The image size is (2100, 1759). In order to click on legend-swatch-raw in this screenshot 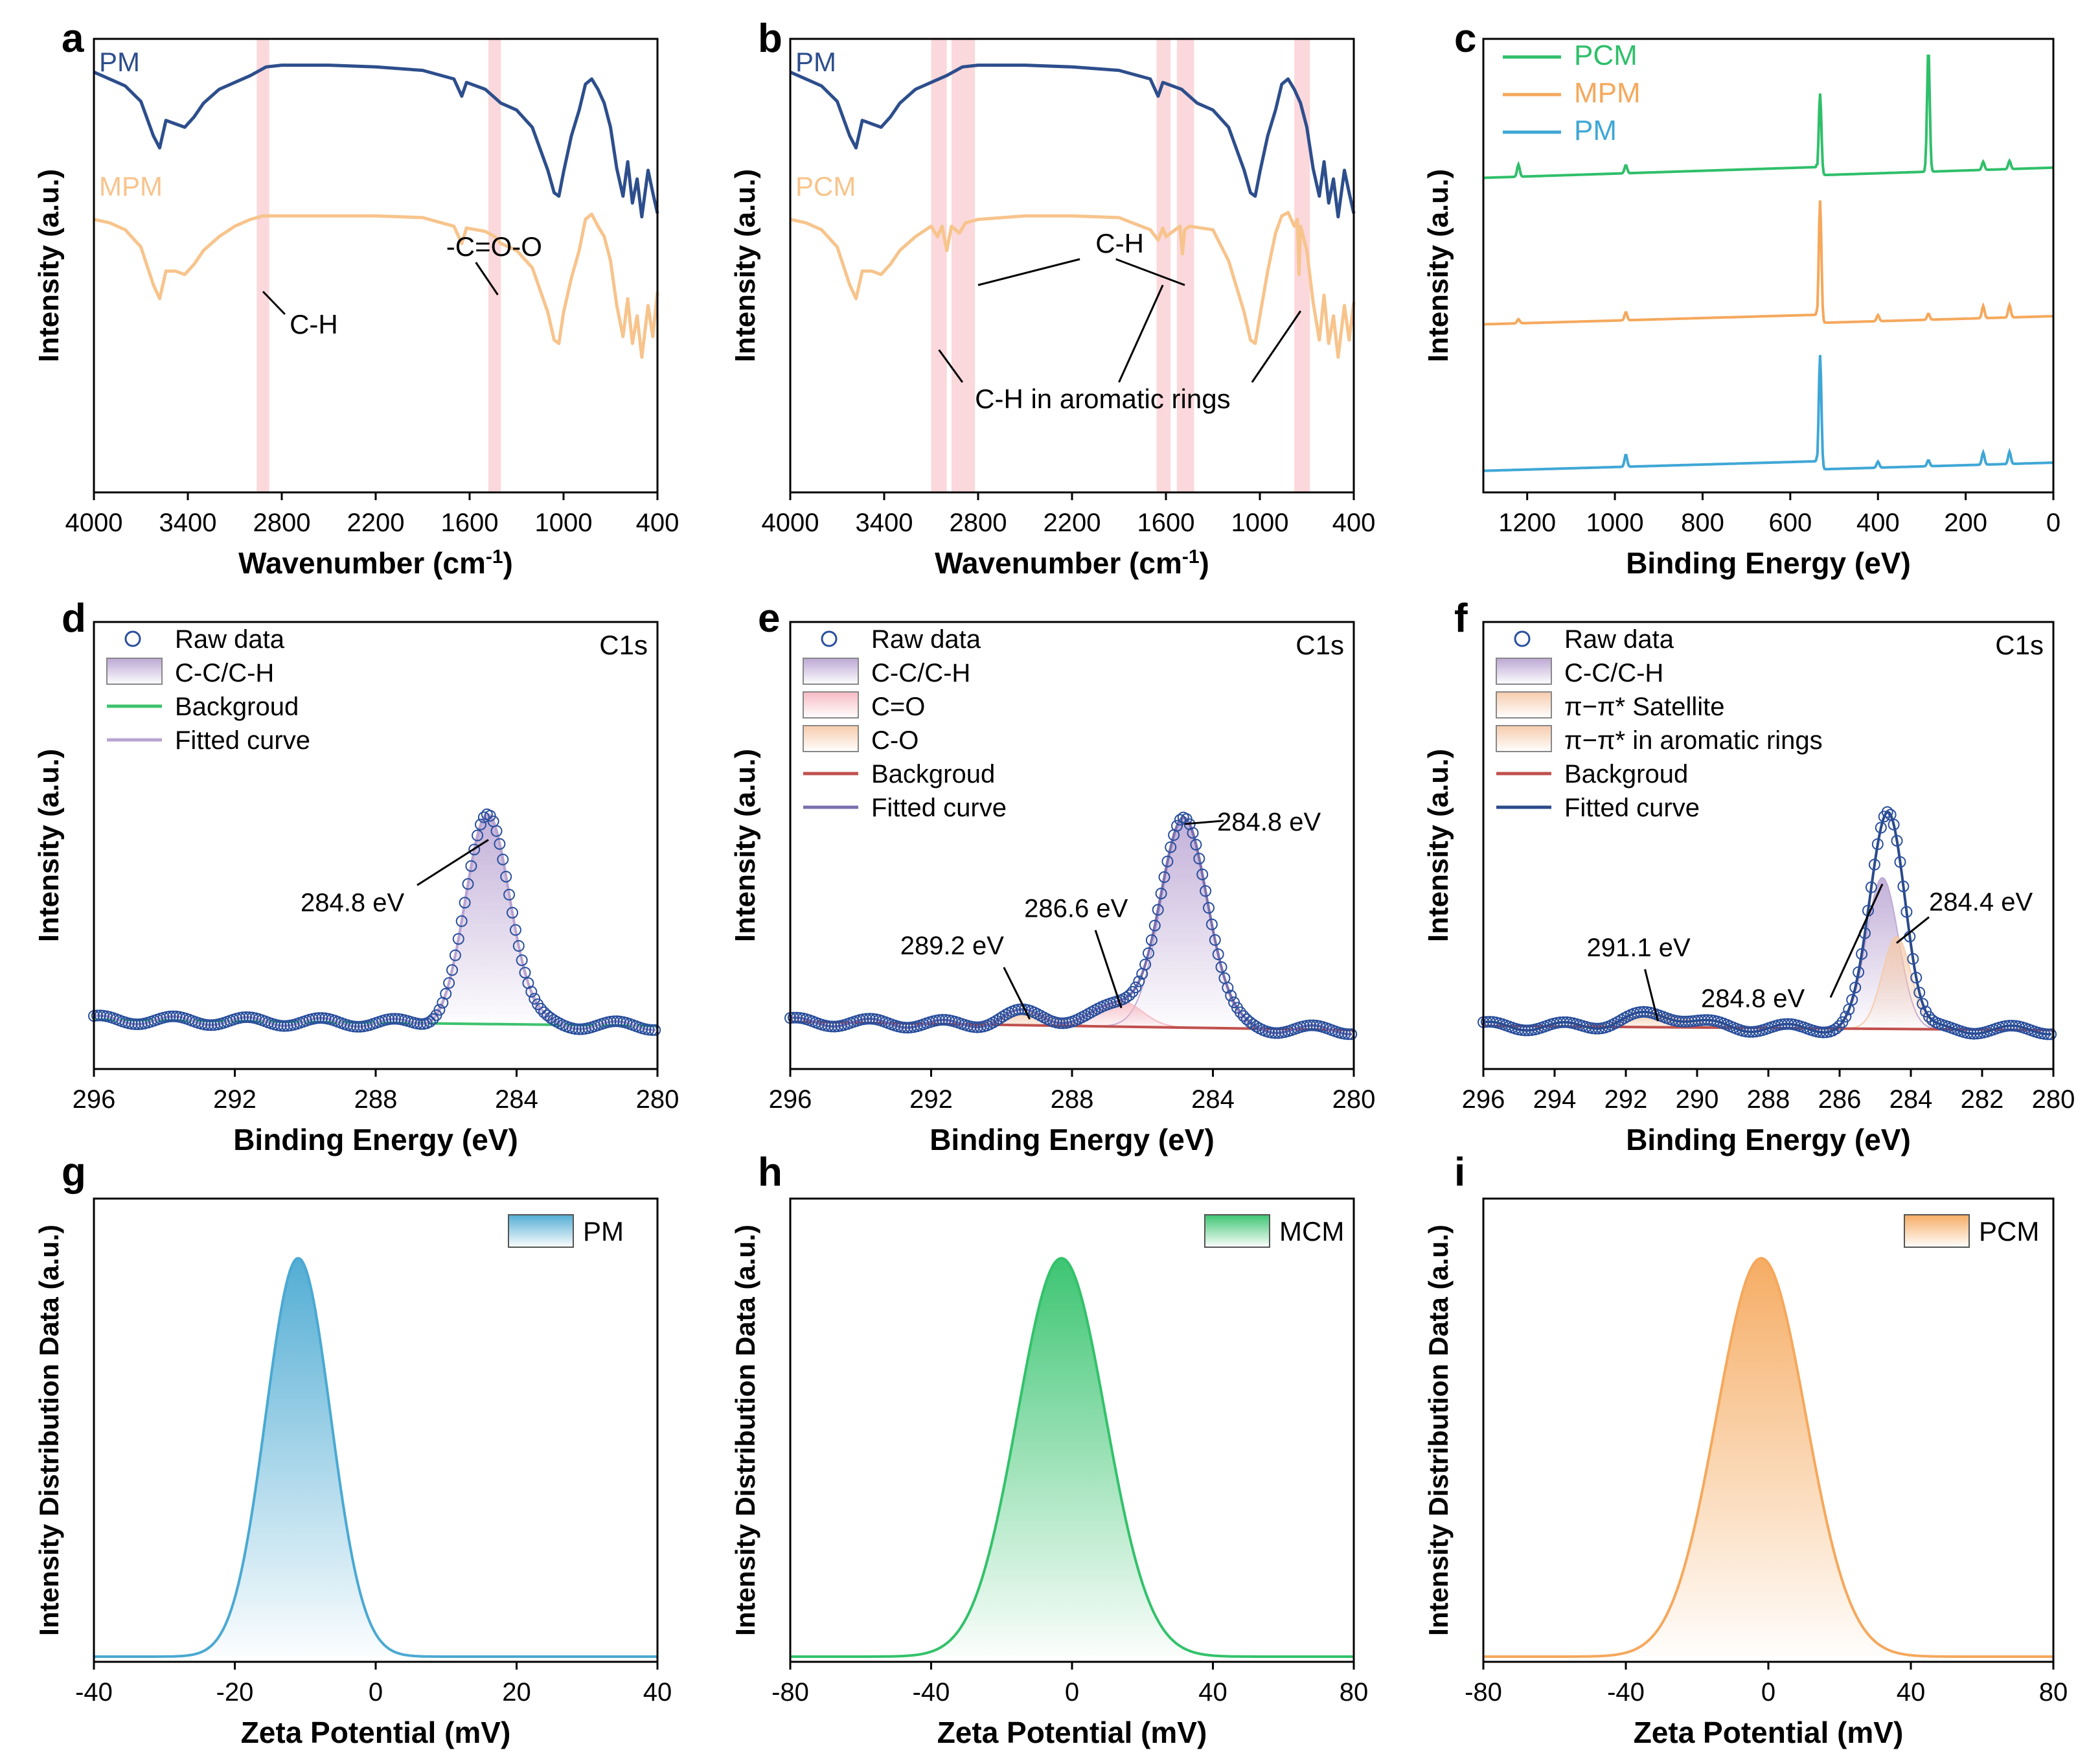, I will do `click(132, 638)`.